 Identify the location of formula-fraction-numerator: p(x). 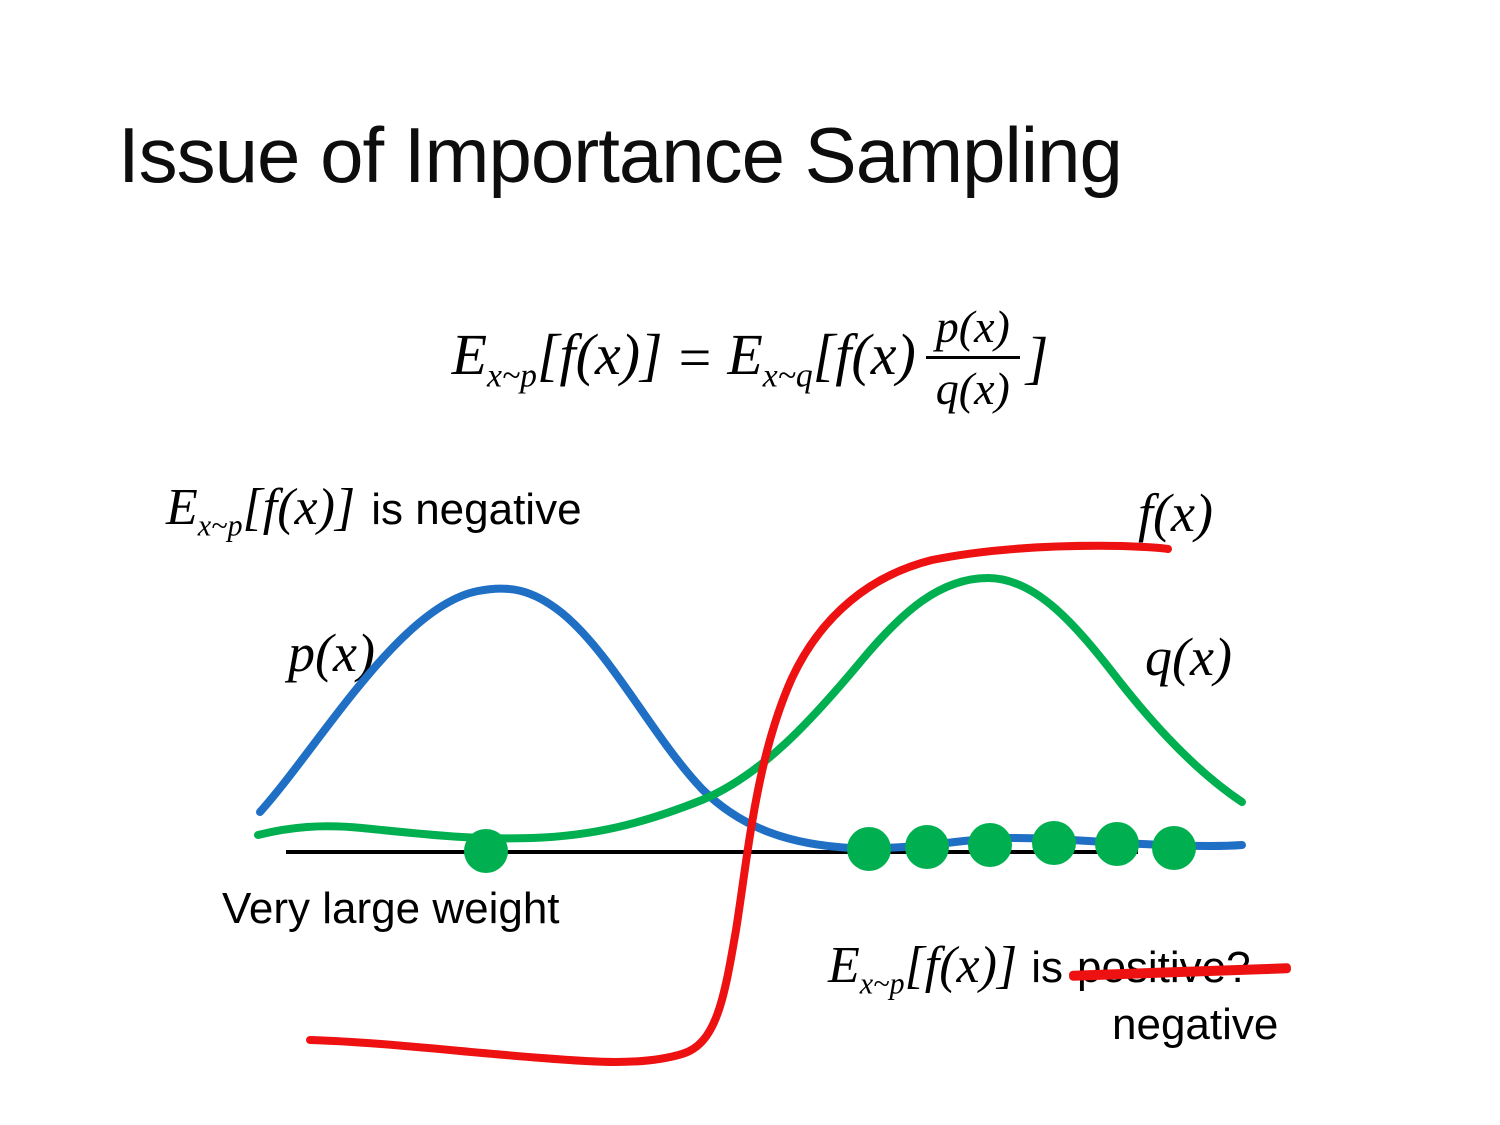
(972, 329).